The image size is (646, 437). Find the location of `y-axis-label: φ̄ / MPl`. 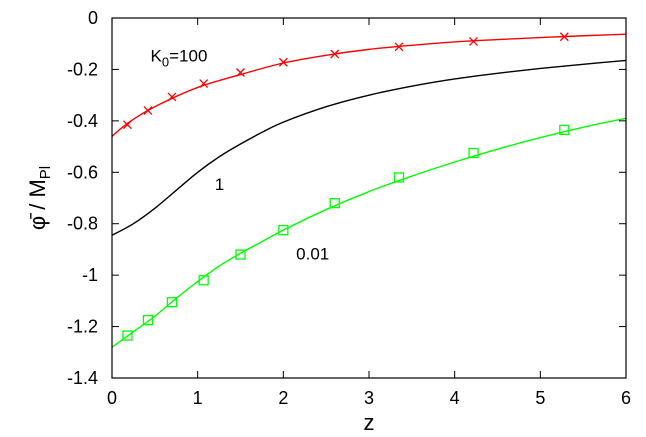

y-axis-label: φ̄ / MPl is located at coordinates (39, 198).